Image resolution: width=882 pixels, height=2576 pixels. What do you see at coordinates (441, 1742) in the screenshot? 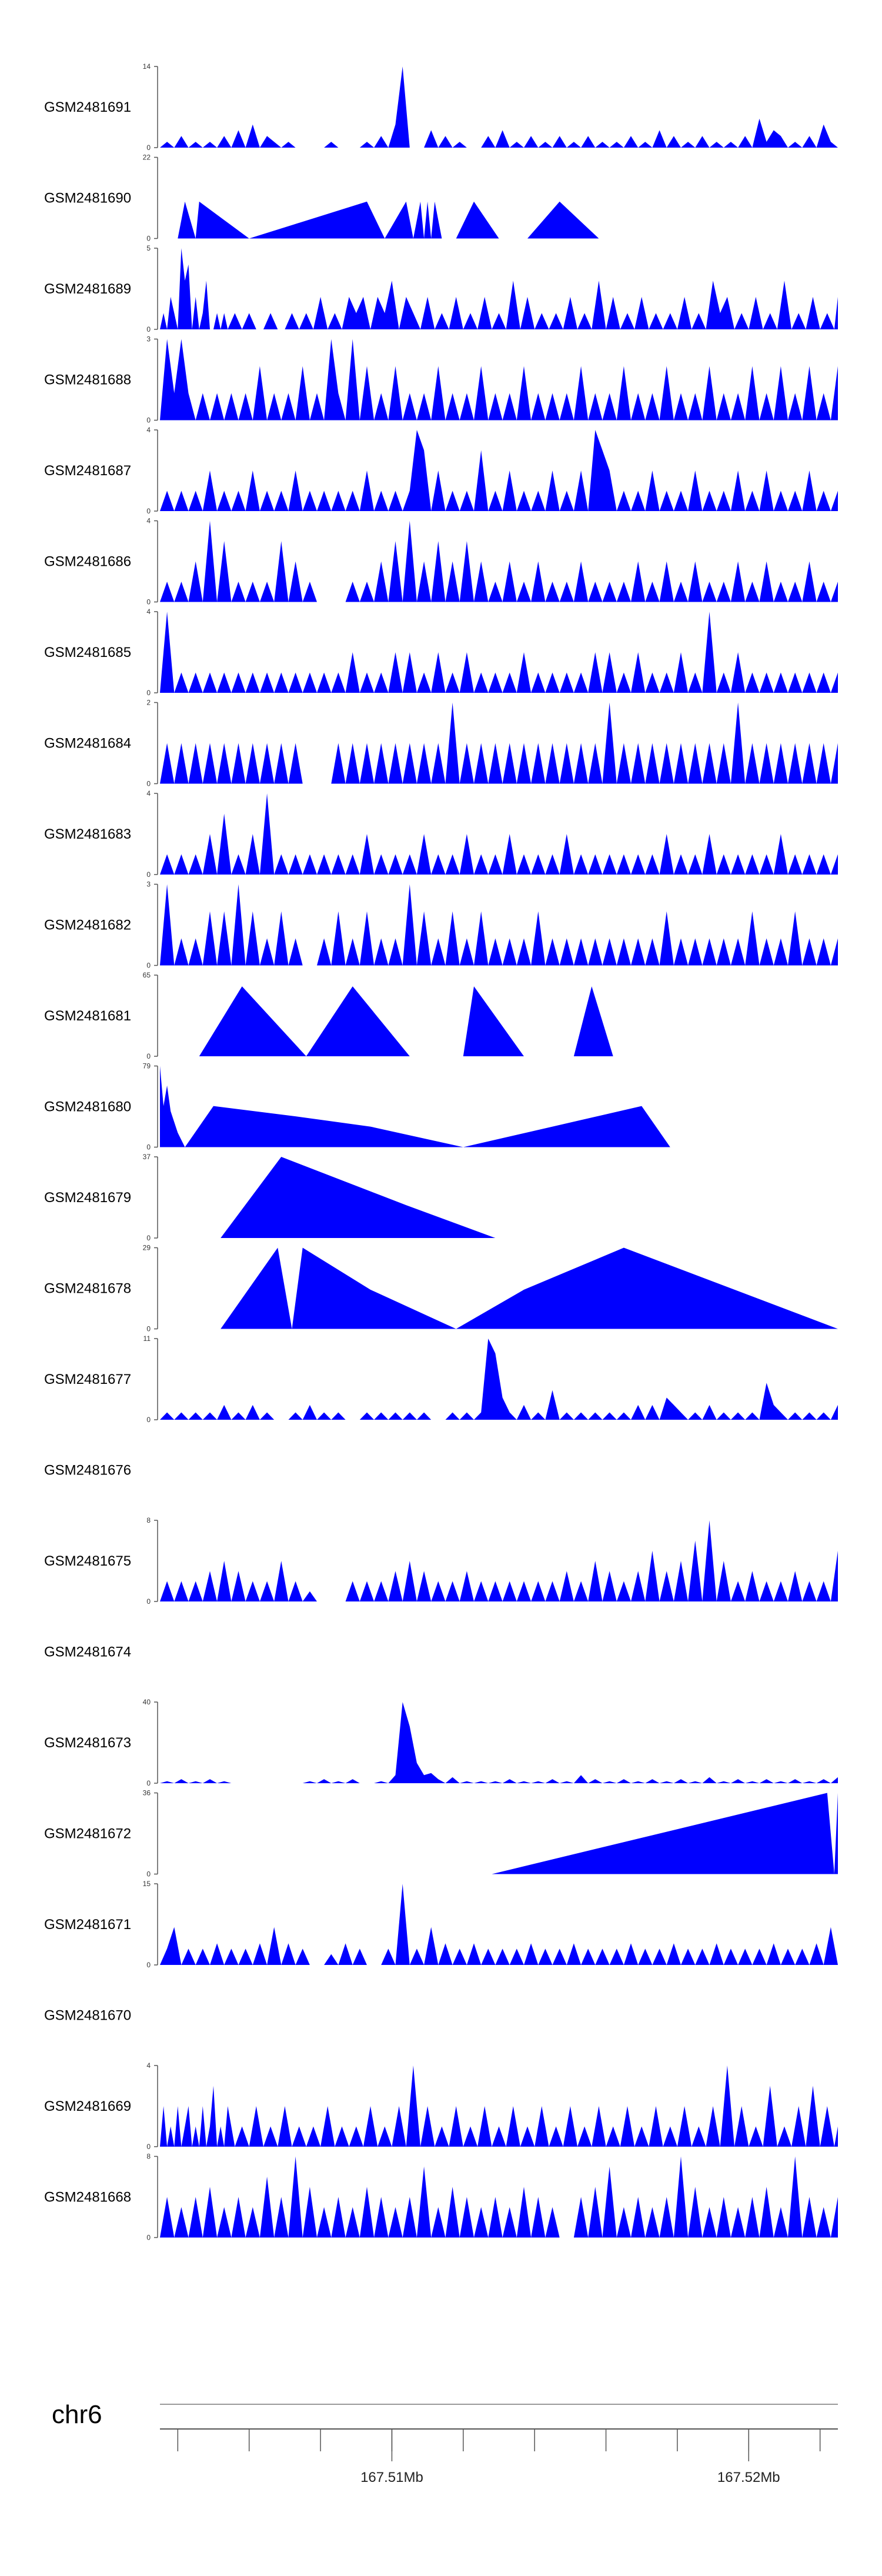
I see `track-GSM2481673: GSM2481673 40 0` at bounding box center [441, 1742].